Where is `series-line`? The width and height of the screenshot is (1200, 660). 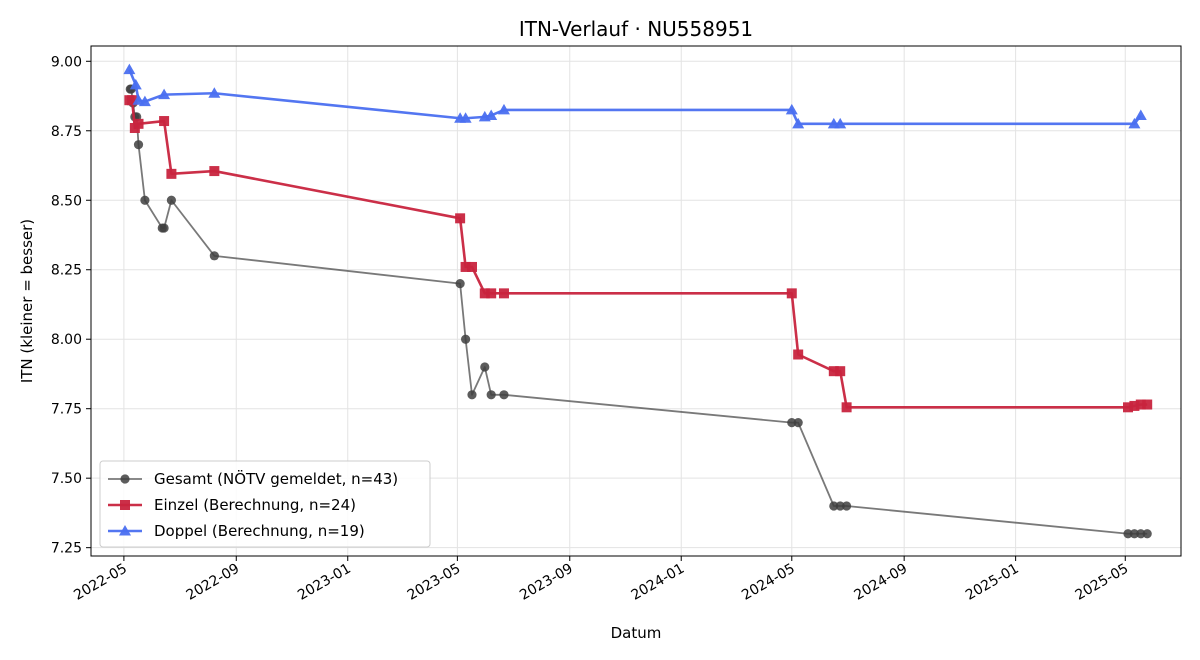 series-line is located at coordinates (635, 97).